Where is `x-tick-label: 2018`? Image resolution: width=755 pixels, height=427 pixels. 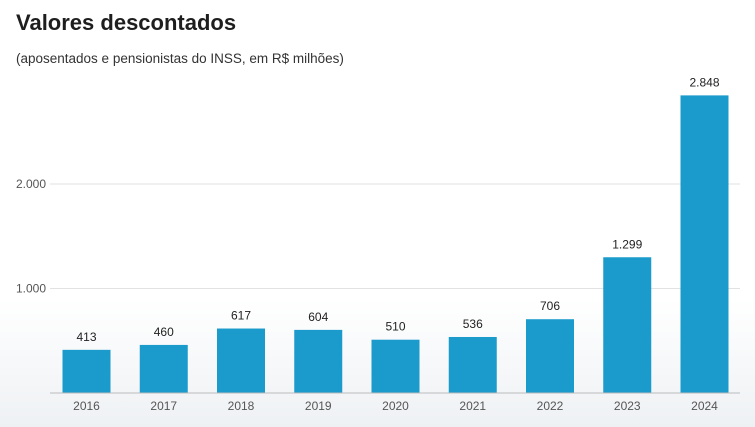
x-tick-label: 2018 is located at coordinates (241, 406).